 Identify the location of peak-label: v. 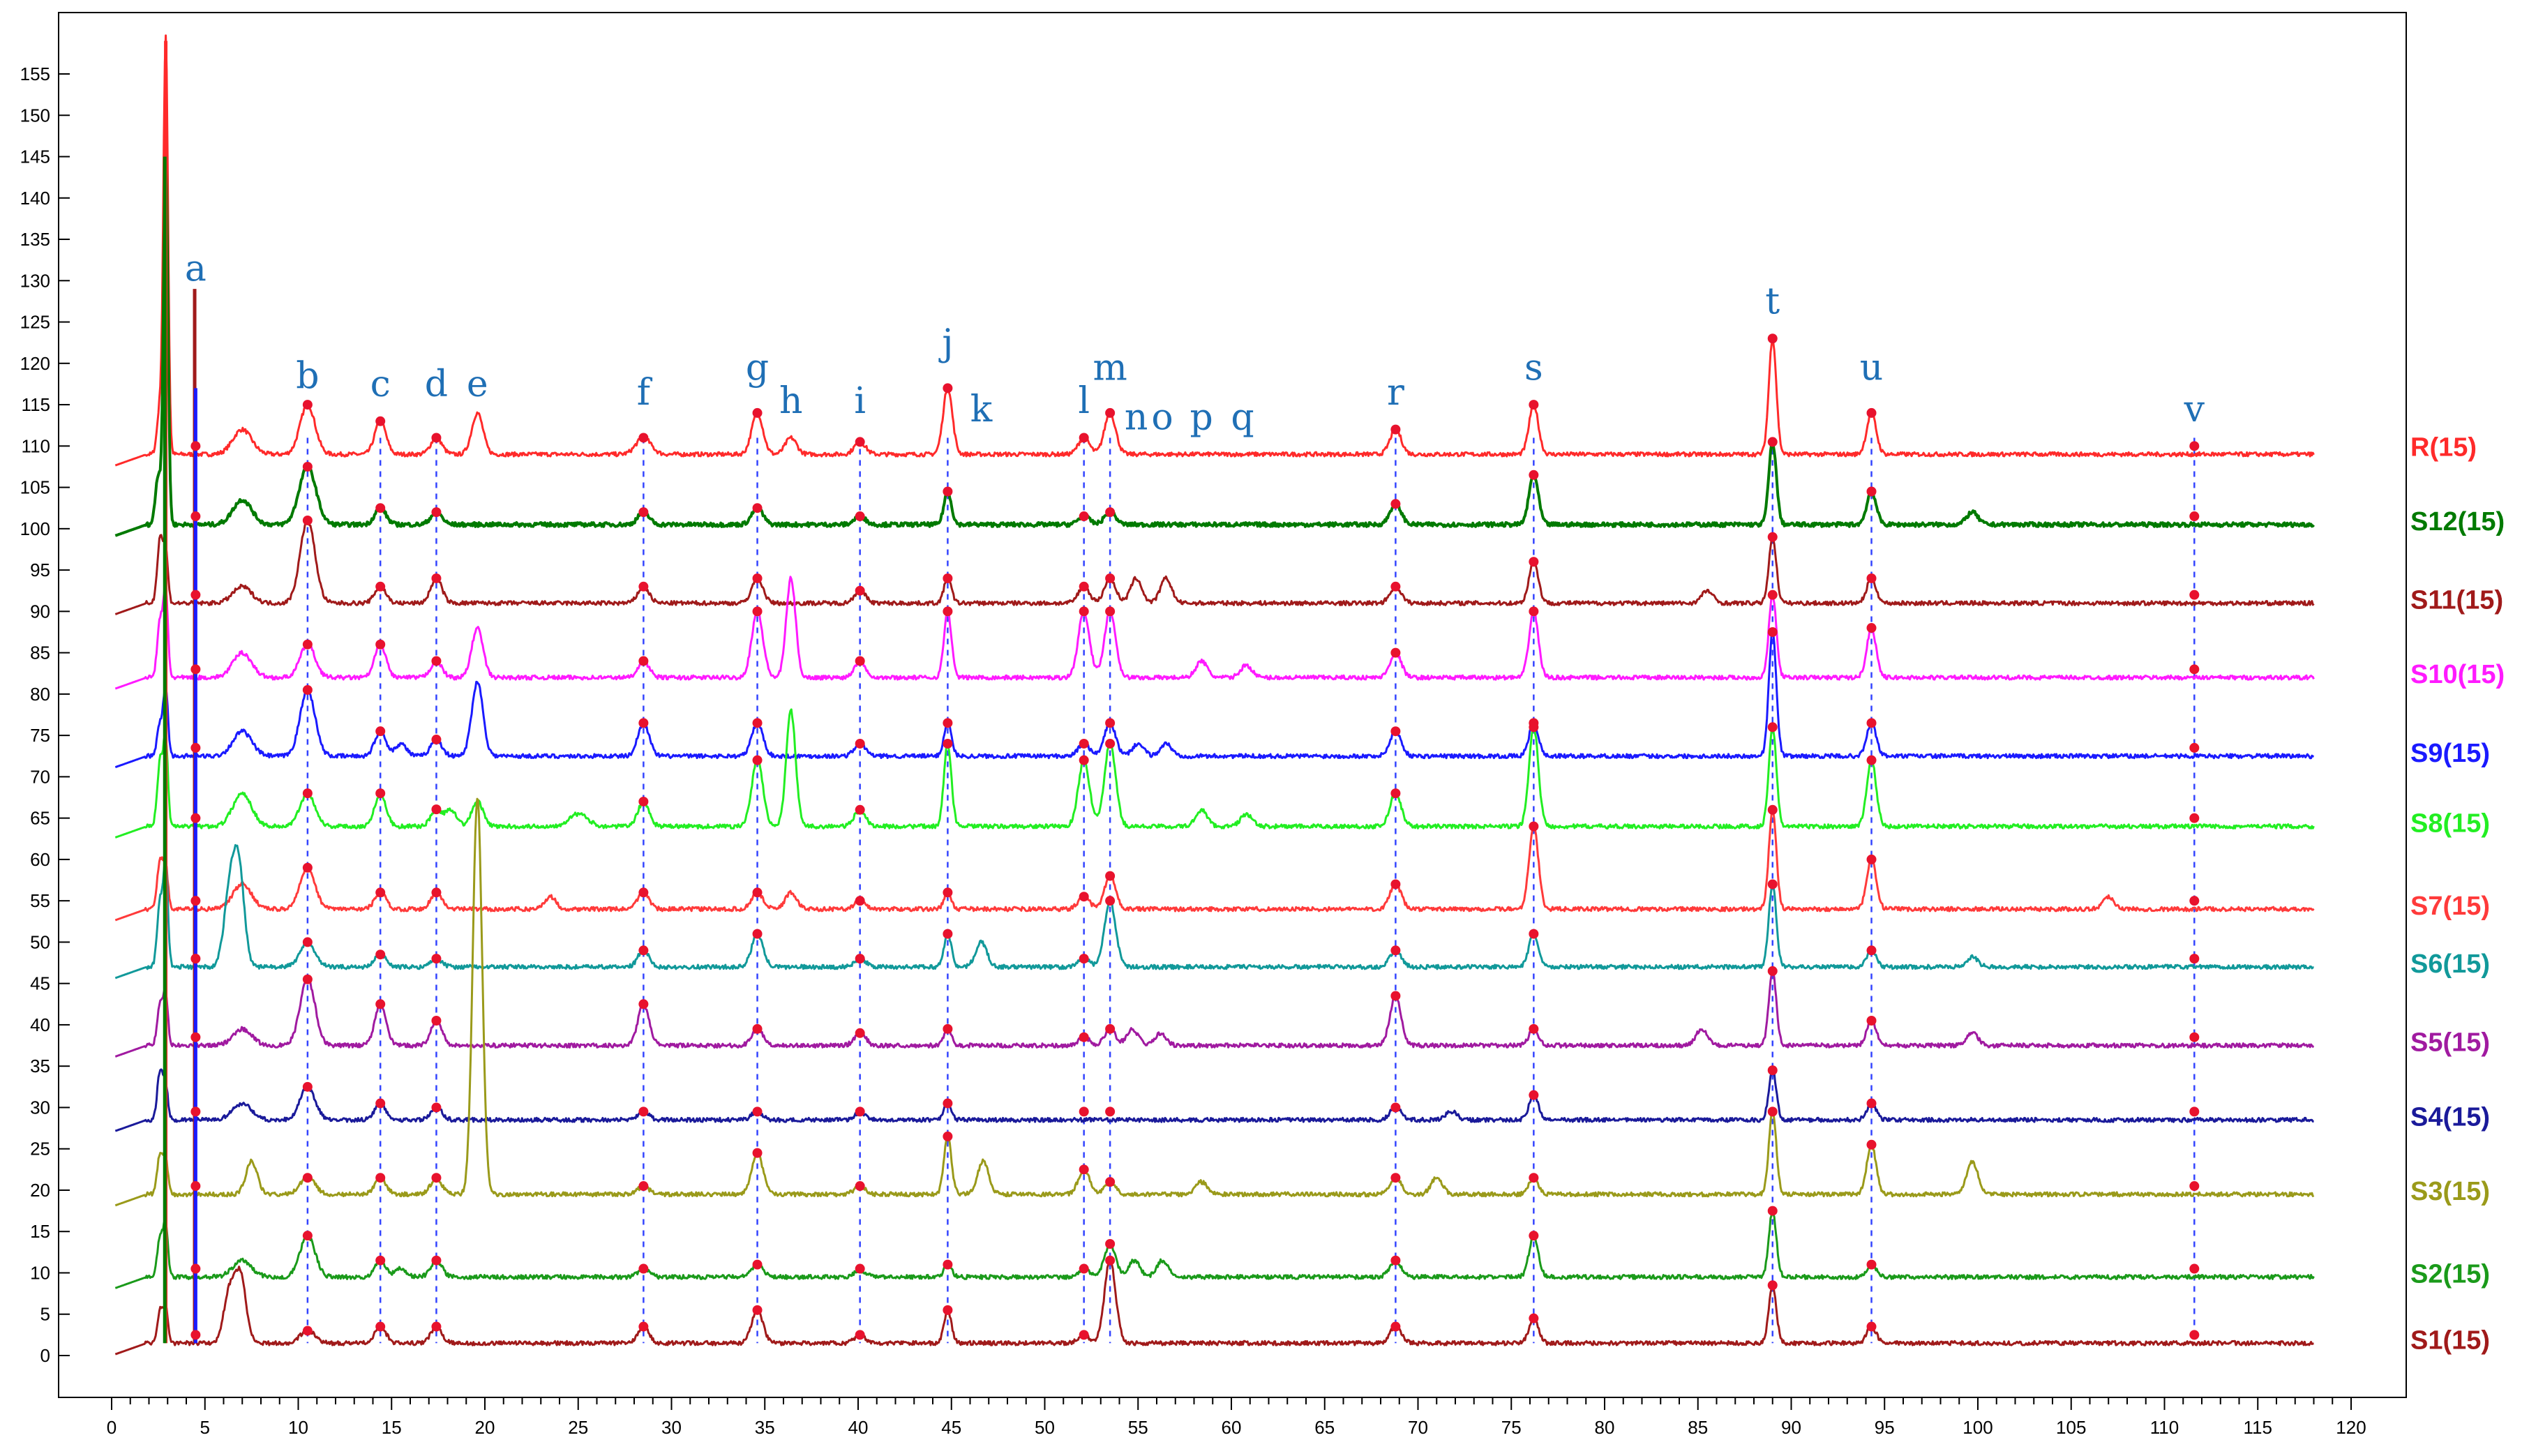
(2195, 409).